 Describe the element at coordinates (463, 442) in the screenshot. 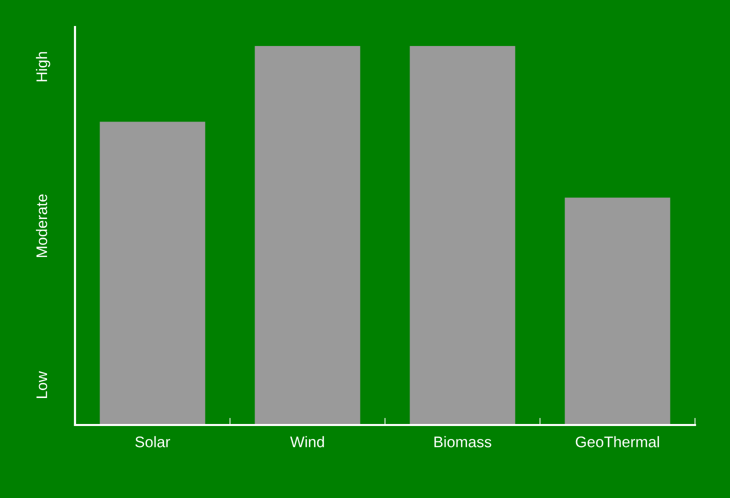

I see `x-tick-label: Biomass` at that location.